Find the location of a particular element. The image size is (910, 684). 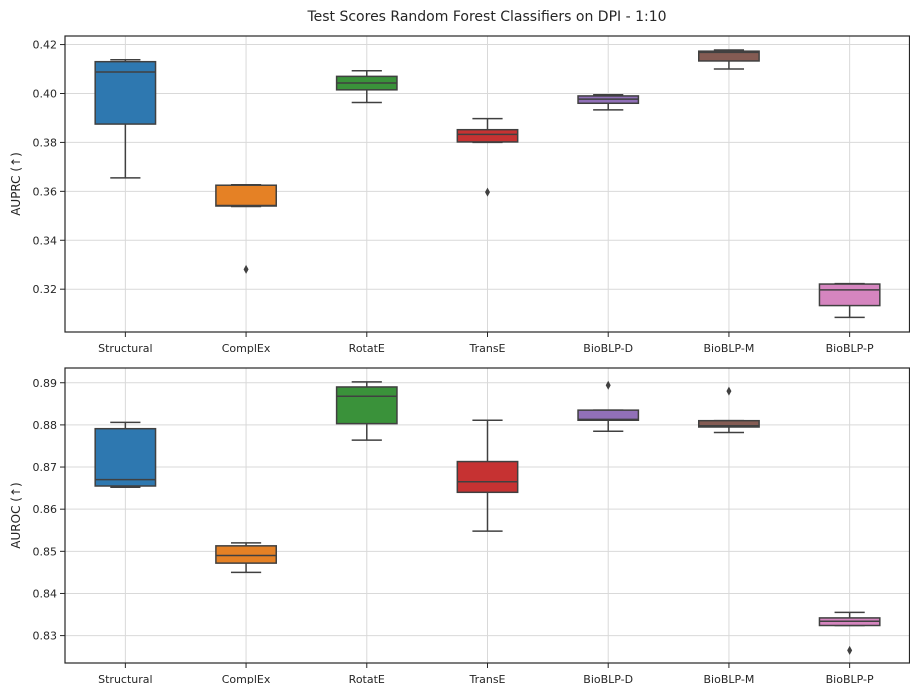

auroc-x-tick-label-bioblp-d: BioBLP-D is located at coordinates (608, 678).